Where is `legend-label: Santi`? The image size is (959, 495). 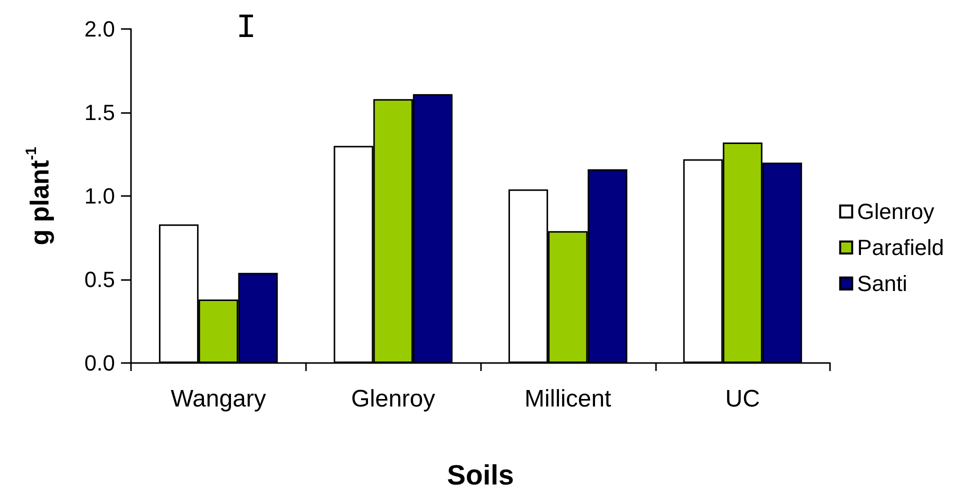 legend-label: Santi is located at coordinates (882, 283).